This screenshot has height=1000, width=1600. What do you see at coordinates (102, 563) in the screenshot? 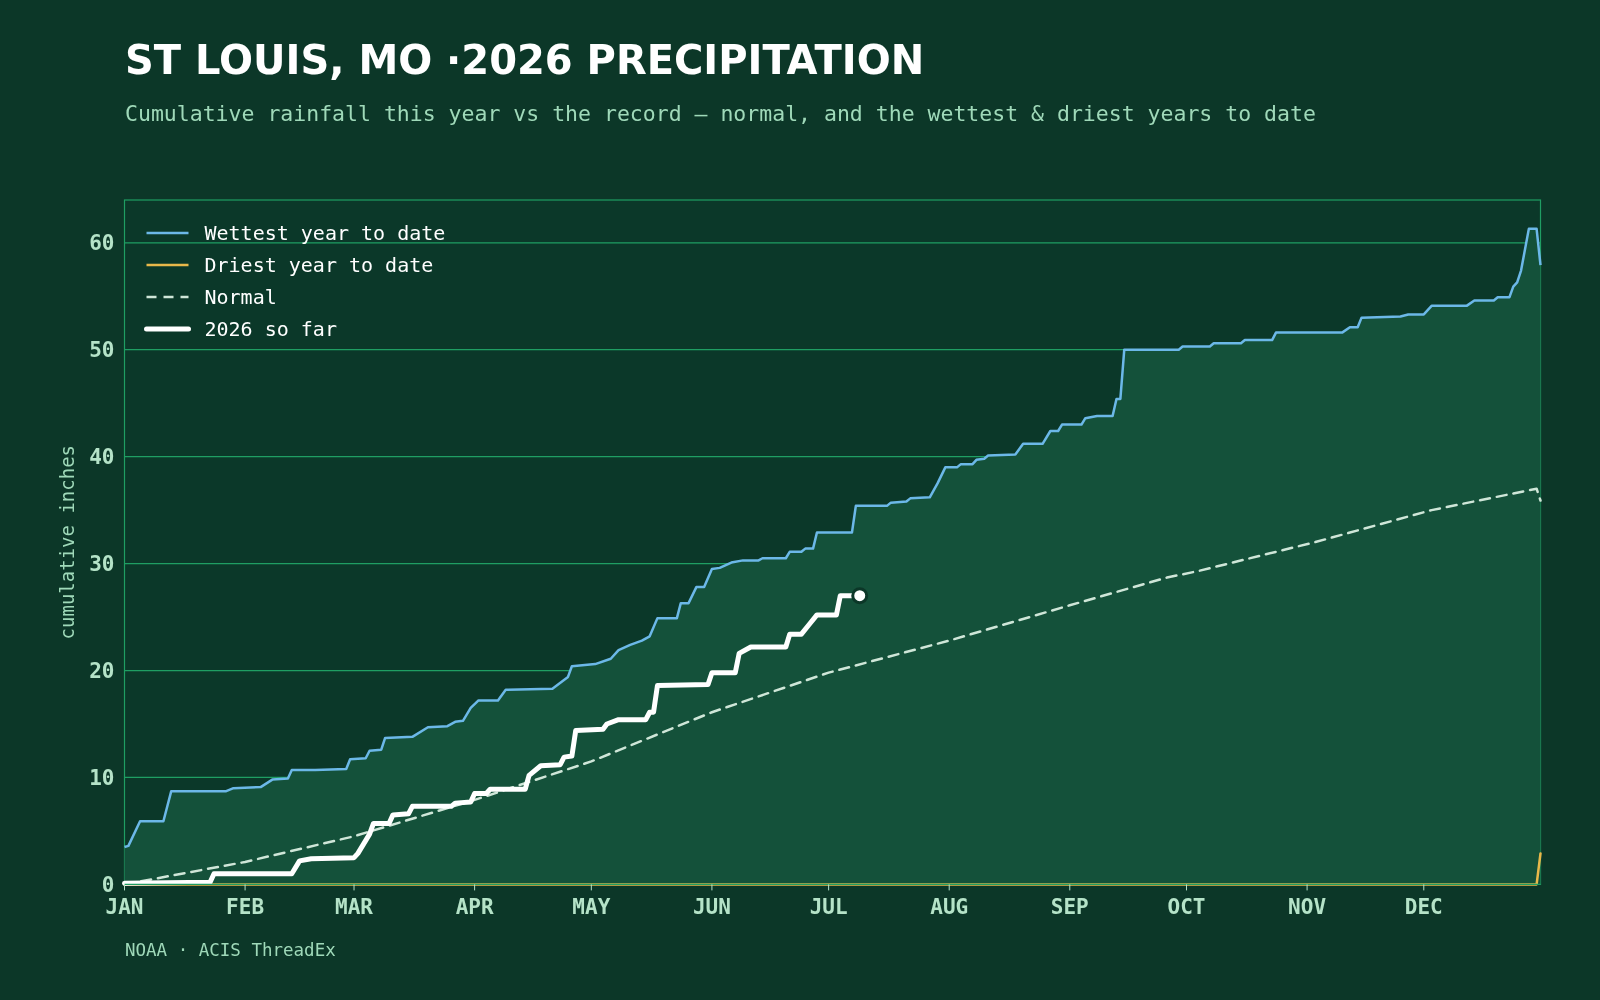
I see `y-tick-label: 30` at bounding box center [102, 563].